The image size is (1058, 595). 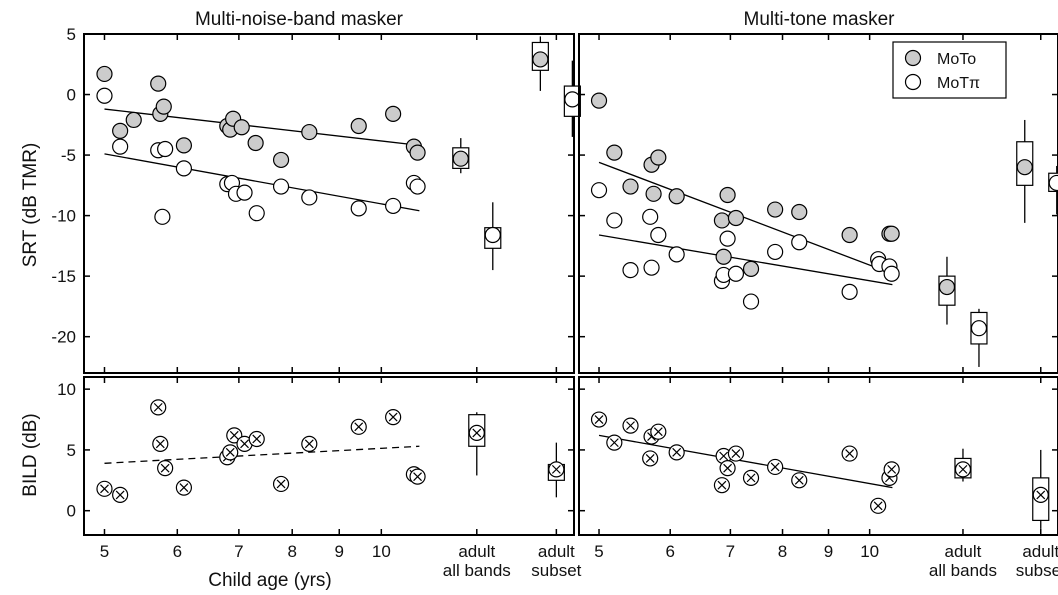 I want to click on x-tick-label: 10, so click(x=869, y=551).